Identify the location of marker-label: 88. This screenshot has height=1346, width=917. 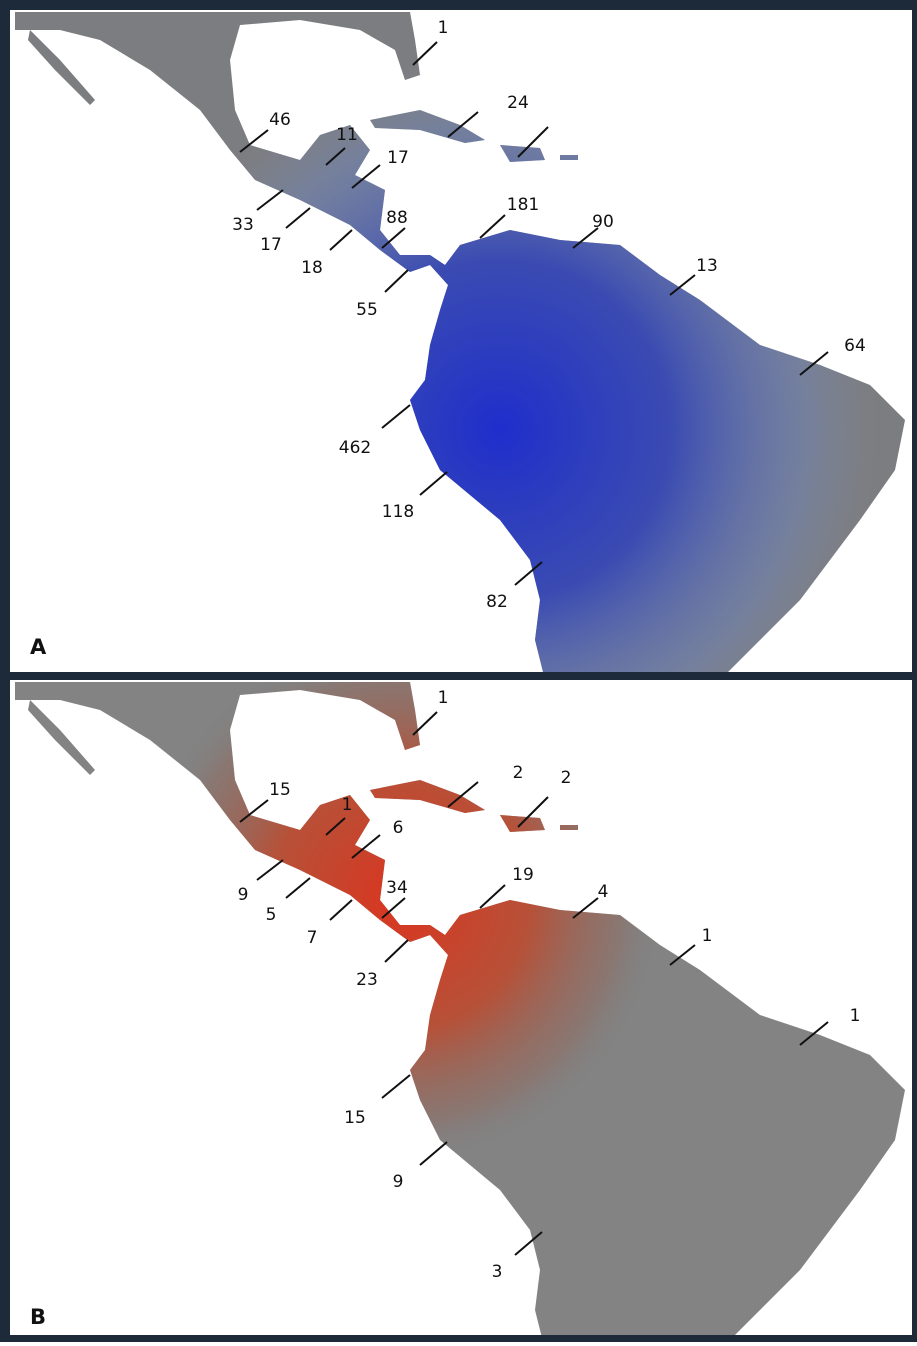
(397, 218).